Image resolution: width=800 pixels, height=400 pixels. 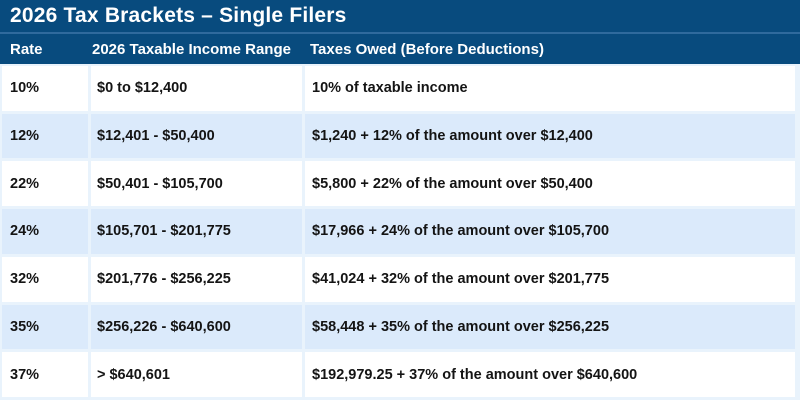 I want to click on rate-cell: 10%, so click(x=45, y=88).